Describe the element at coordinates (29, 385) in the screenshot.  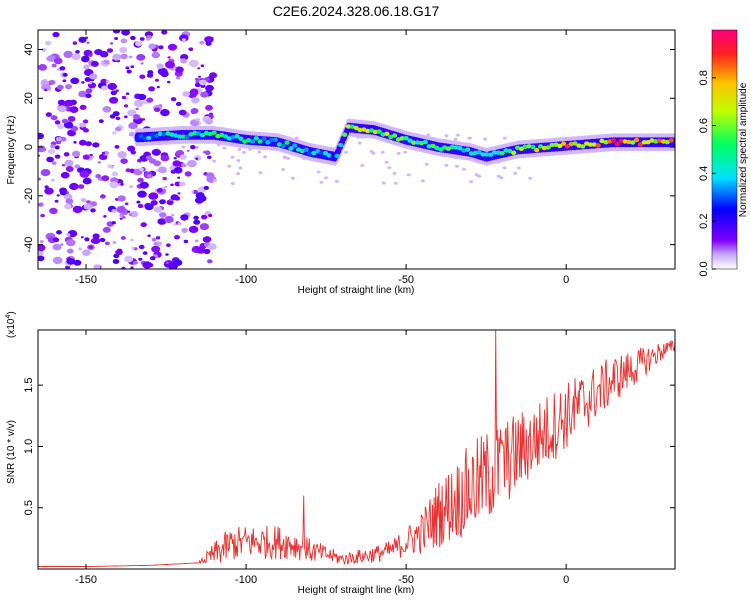
I see `y-tick-label: 1.5` at that location.